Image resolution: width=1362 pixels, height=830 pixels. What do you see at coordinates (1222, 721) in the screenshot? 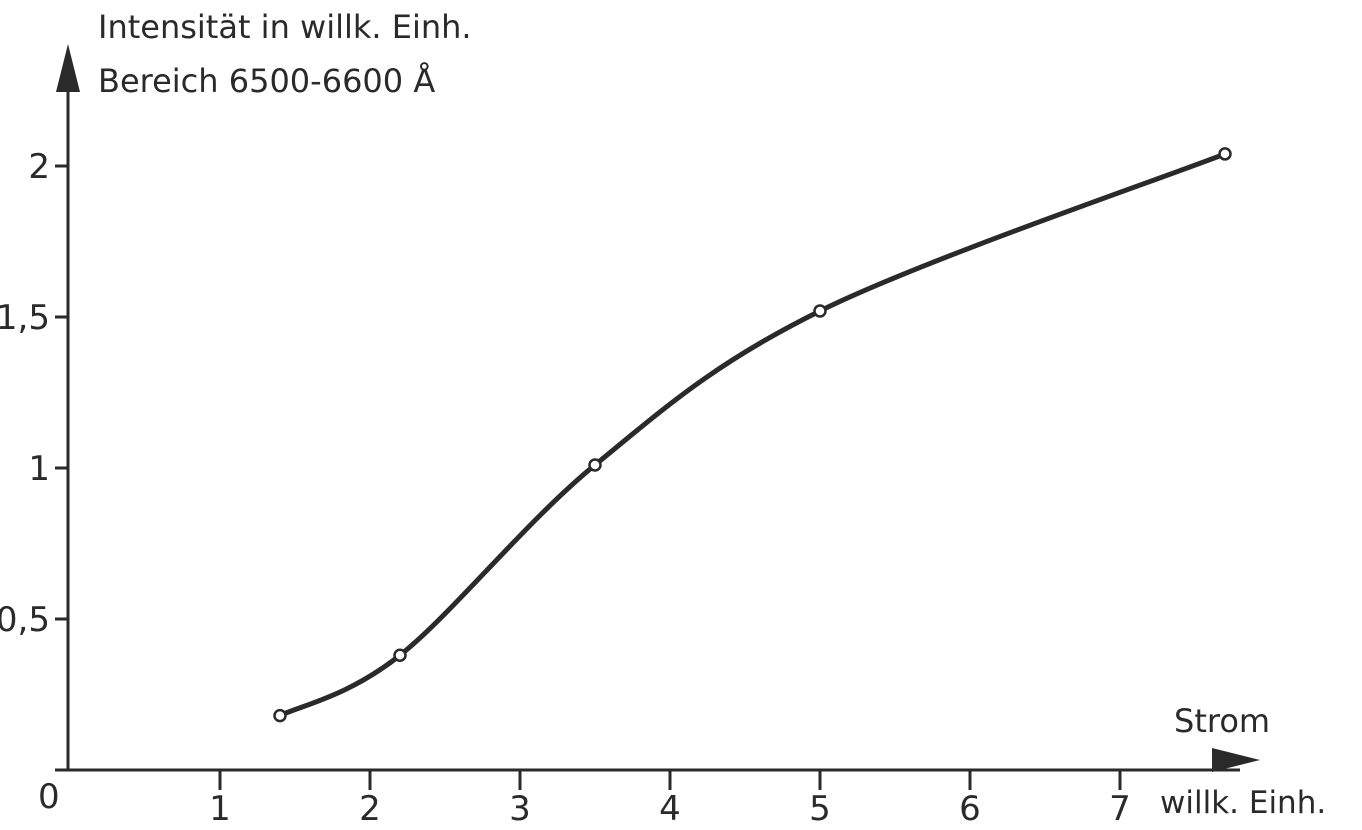
I see `x-axis-label: Strom` at bounding box center [1222, 721].